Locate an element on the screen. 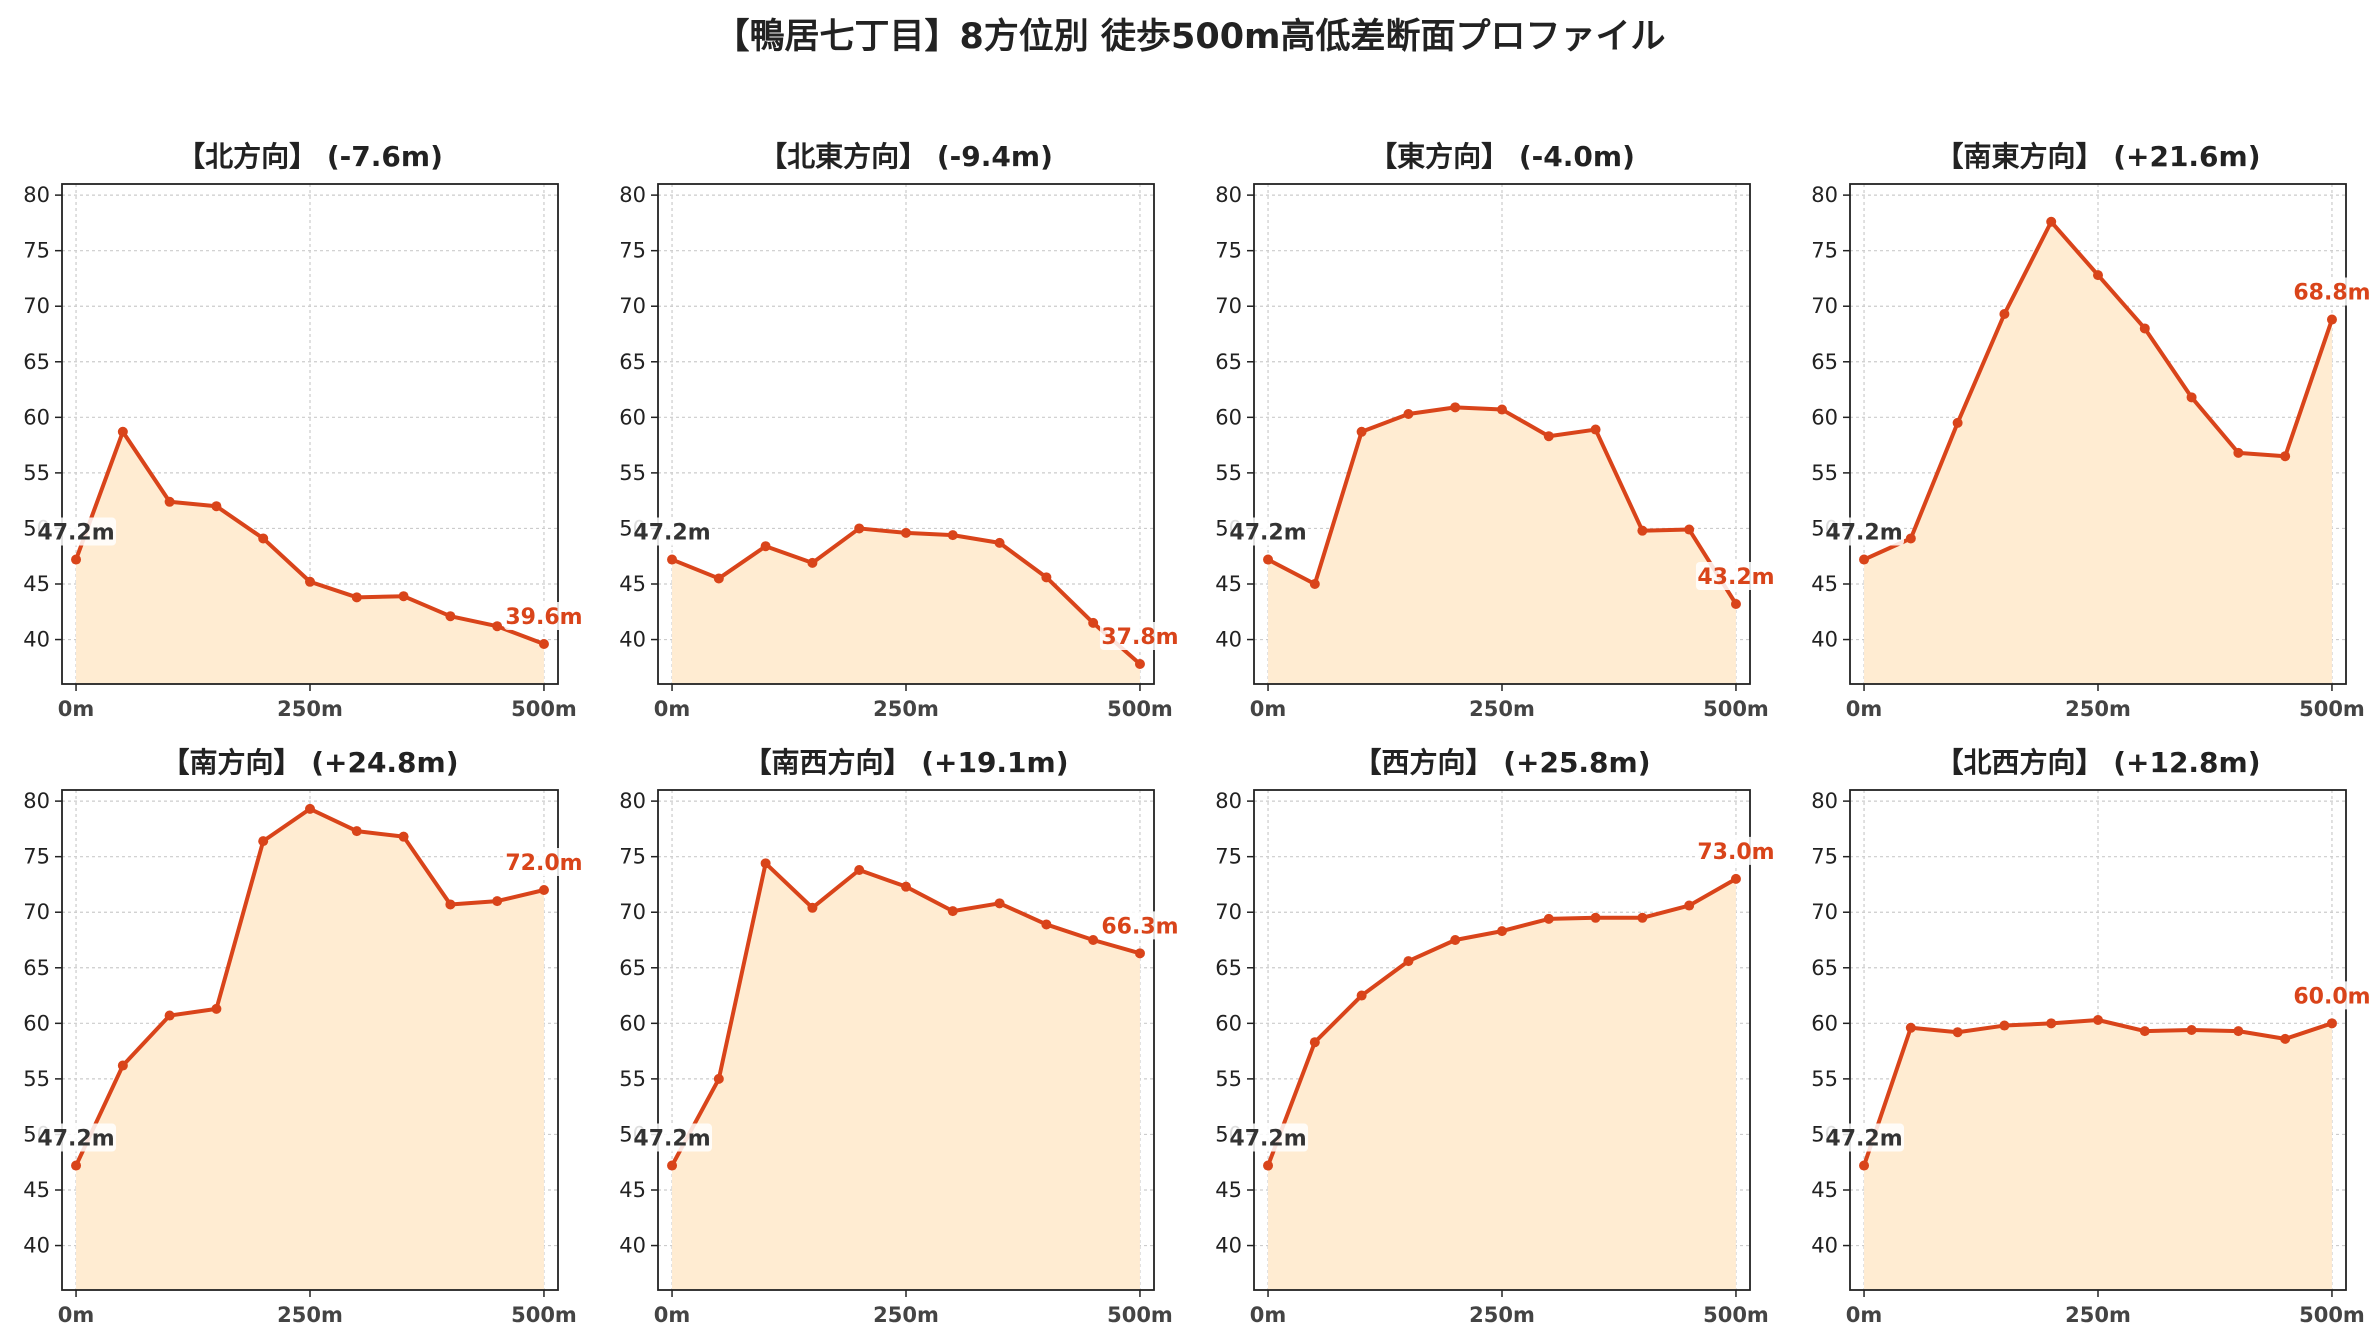 Image resolution: width=2380 pixels, height=1340 pixels. end-label: 60.0m is located at coordinates (2331, 996).